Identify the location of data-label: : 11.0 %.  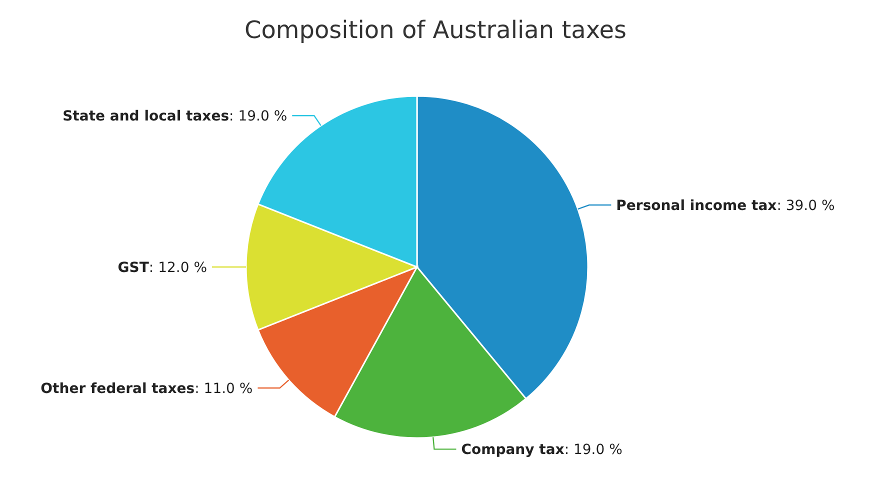
(223, 389).